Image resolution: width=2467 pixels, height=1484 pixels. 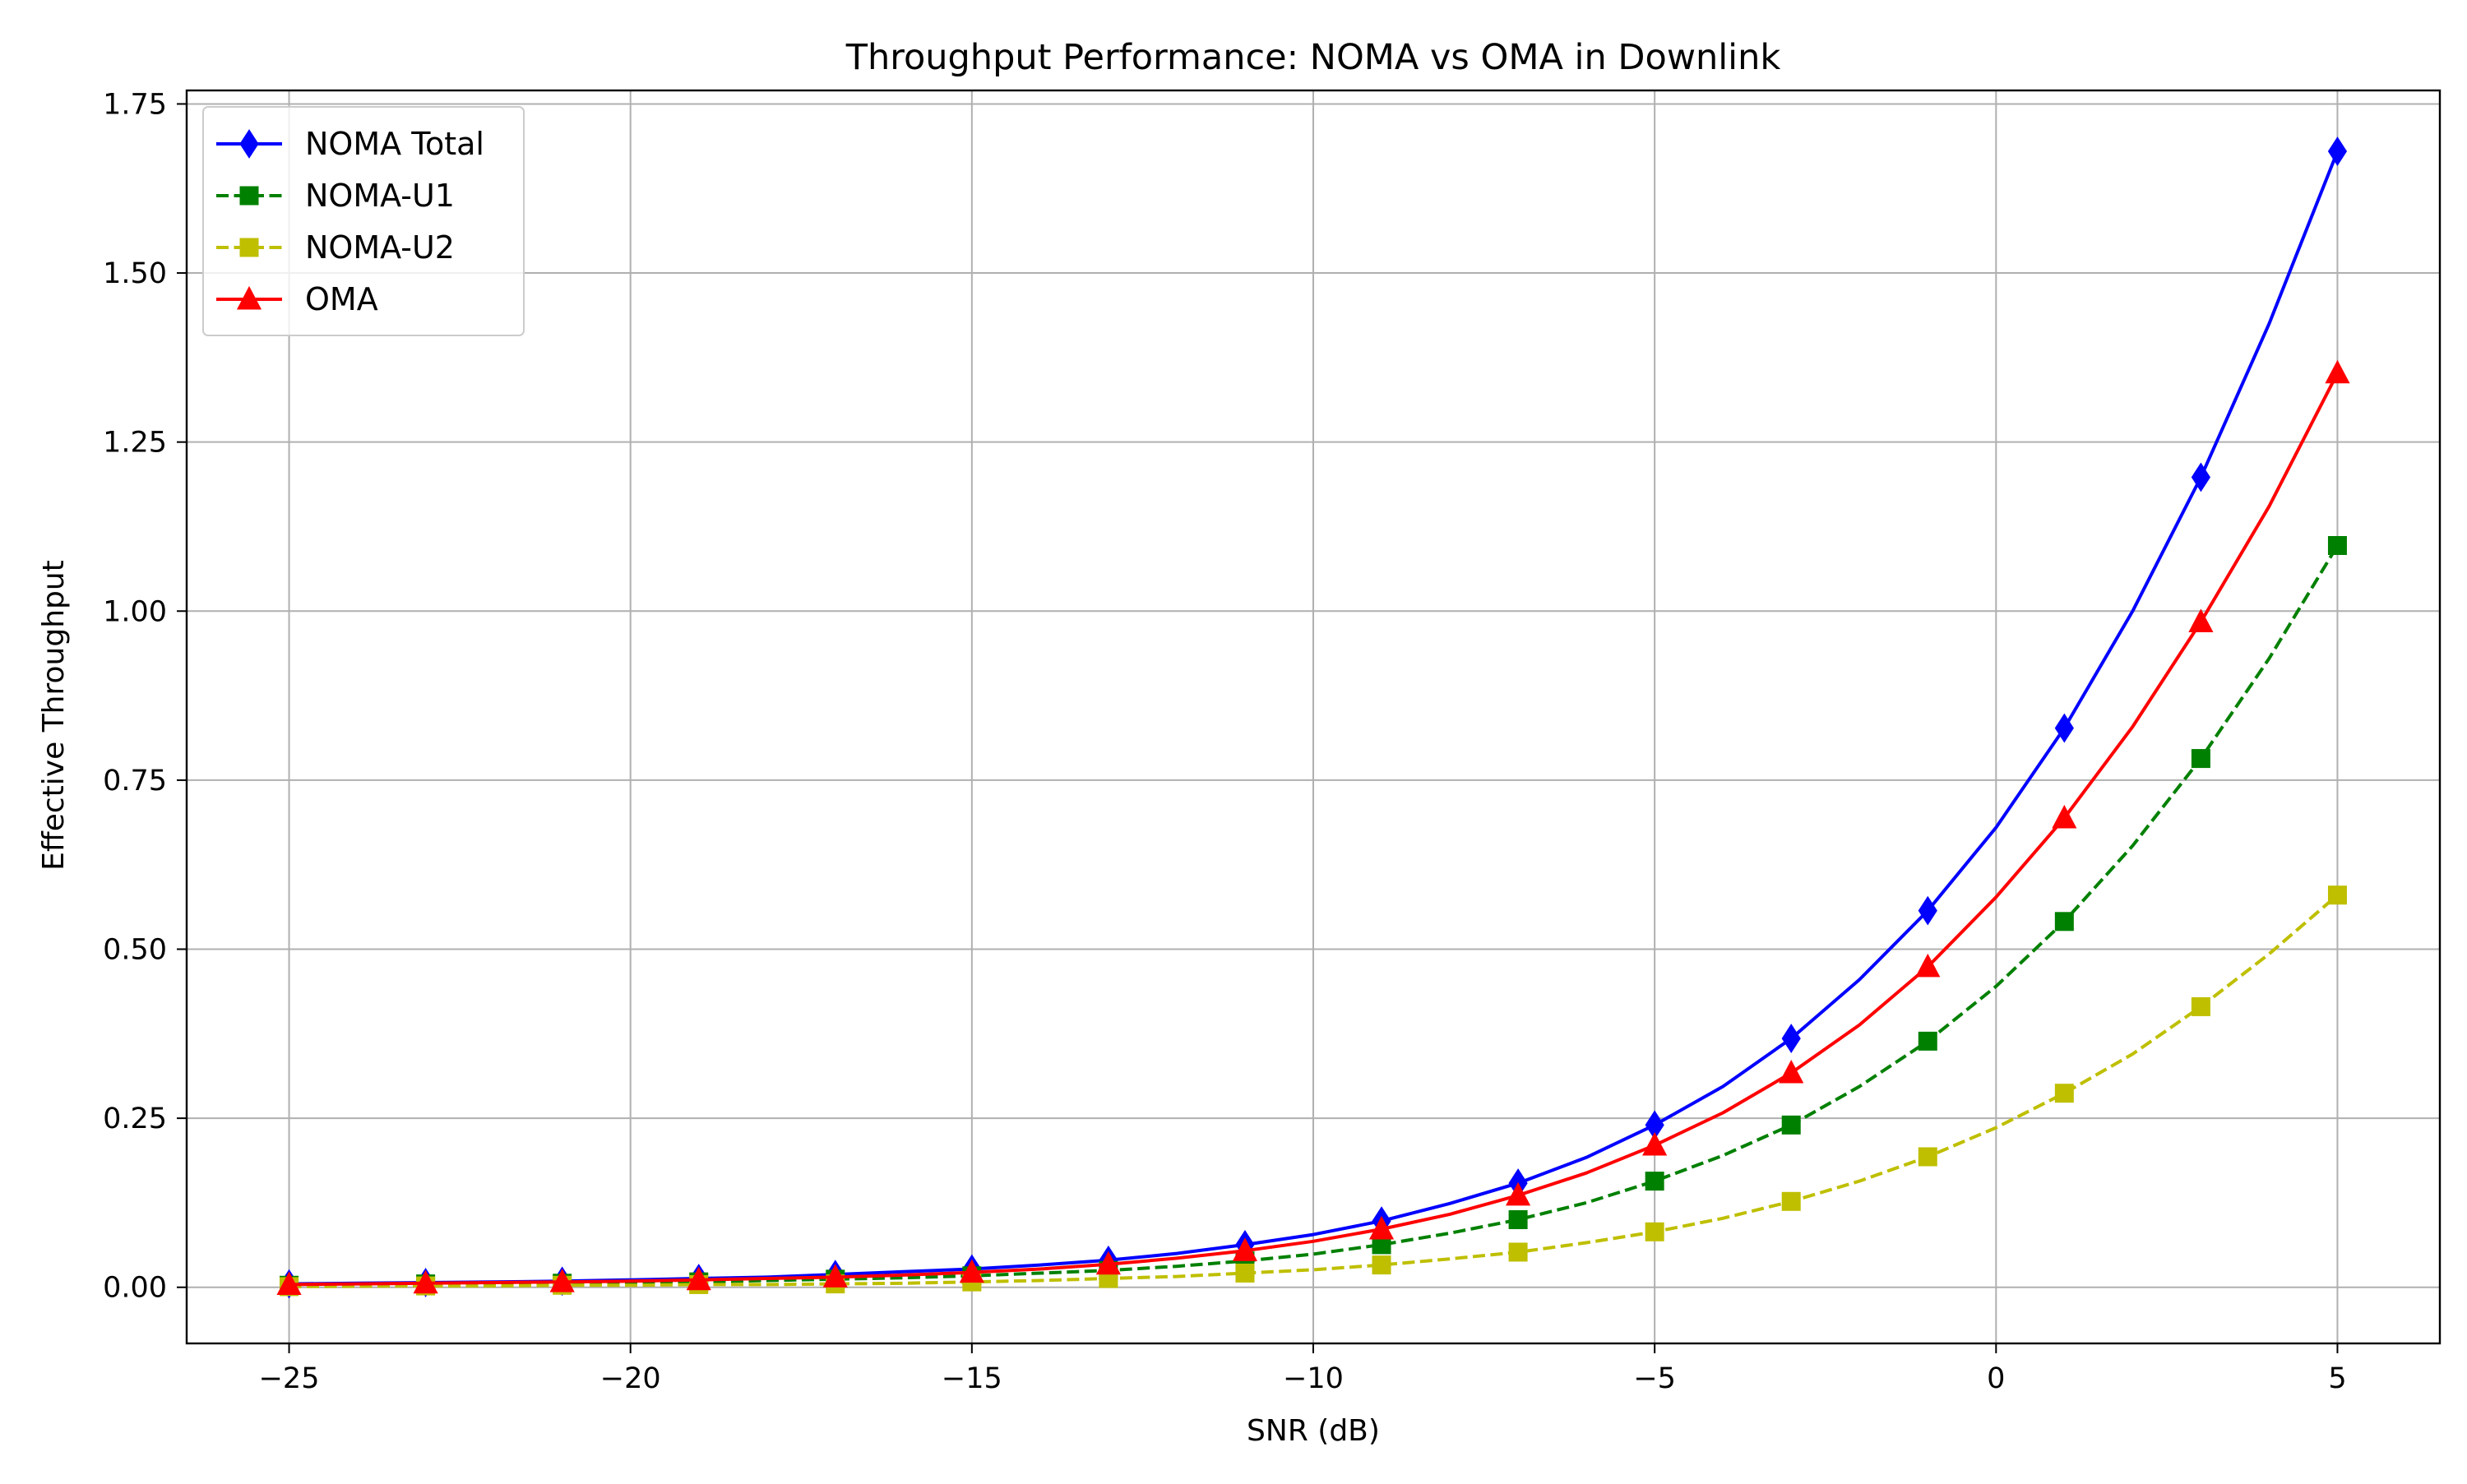 I want to click on y-axis-label: Effective Throughput, so click(x=54, y=715).